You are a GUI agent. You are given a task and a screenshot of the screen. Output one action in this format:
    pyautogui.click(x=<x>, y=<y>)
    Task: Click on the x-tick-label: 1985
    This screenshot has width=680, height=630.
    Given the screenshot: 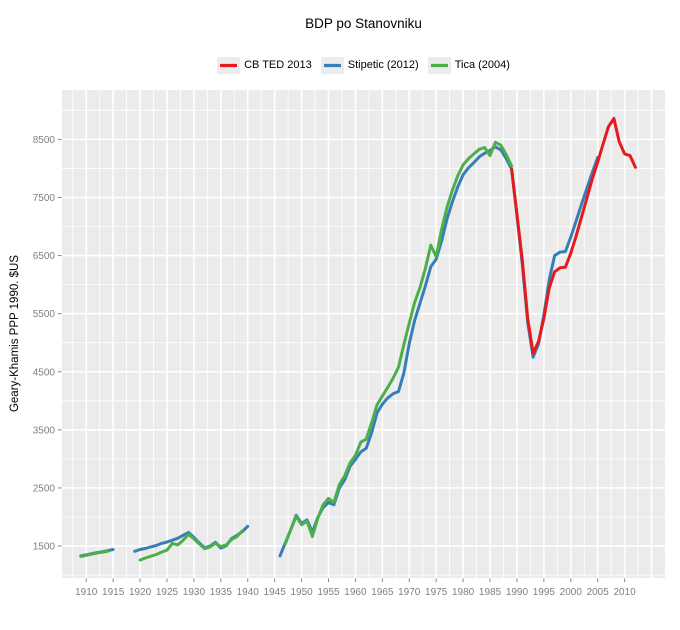 What is the action you would take?
    pyautogui.click(x=490, y=592)
    